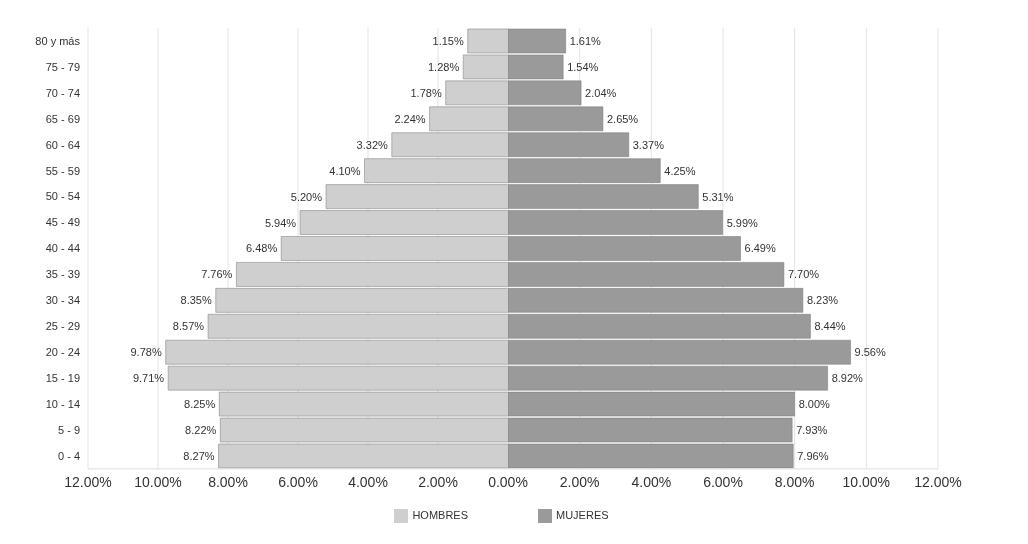 This screenshot has height=544, width=1028. I want to click on y-tick-label: 35 - 39, so click(62, 274).